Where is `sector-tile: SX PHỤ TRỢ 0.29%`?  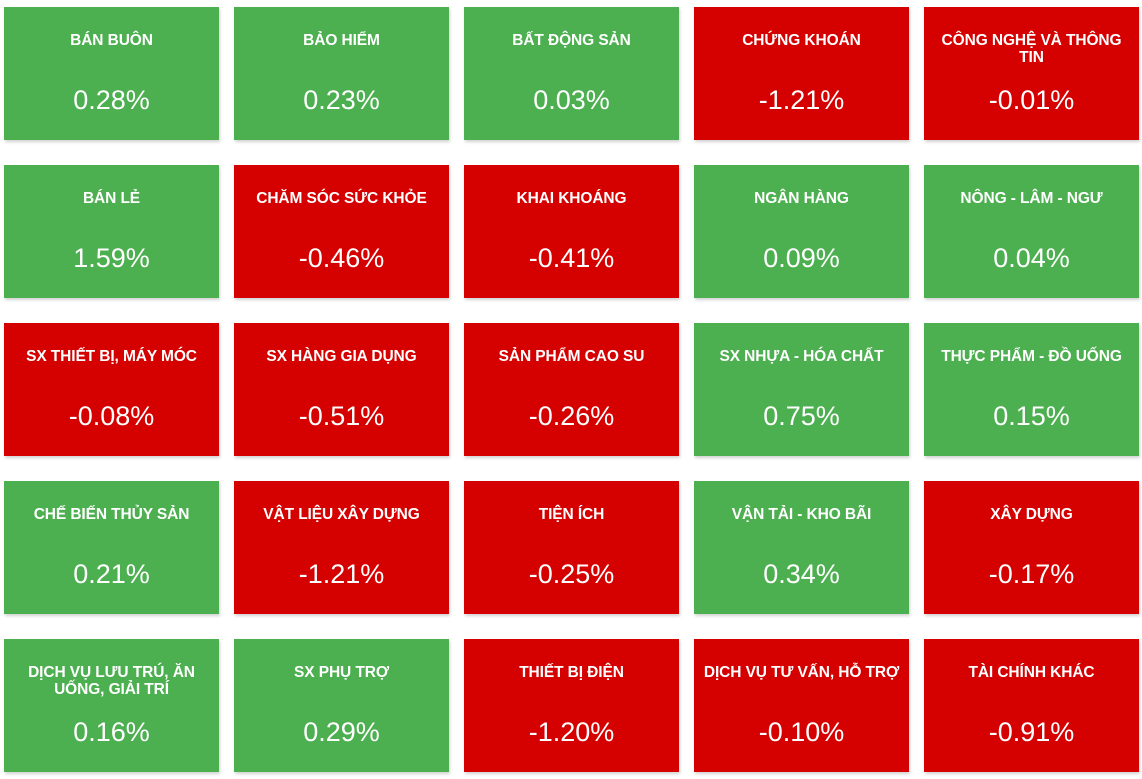 sector-tile: SX PHỤ TRỢ 0.29% is located at coordinates (341, 705).